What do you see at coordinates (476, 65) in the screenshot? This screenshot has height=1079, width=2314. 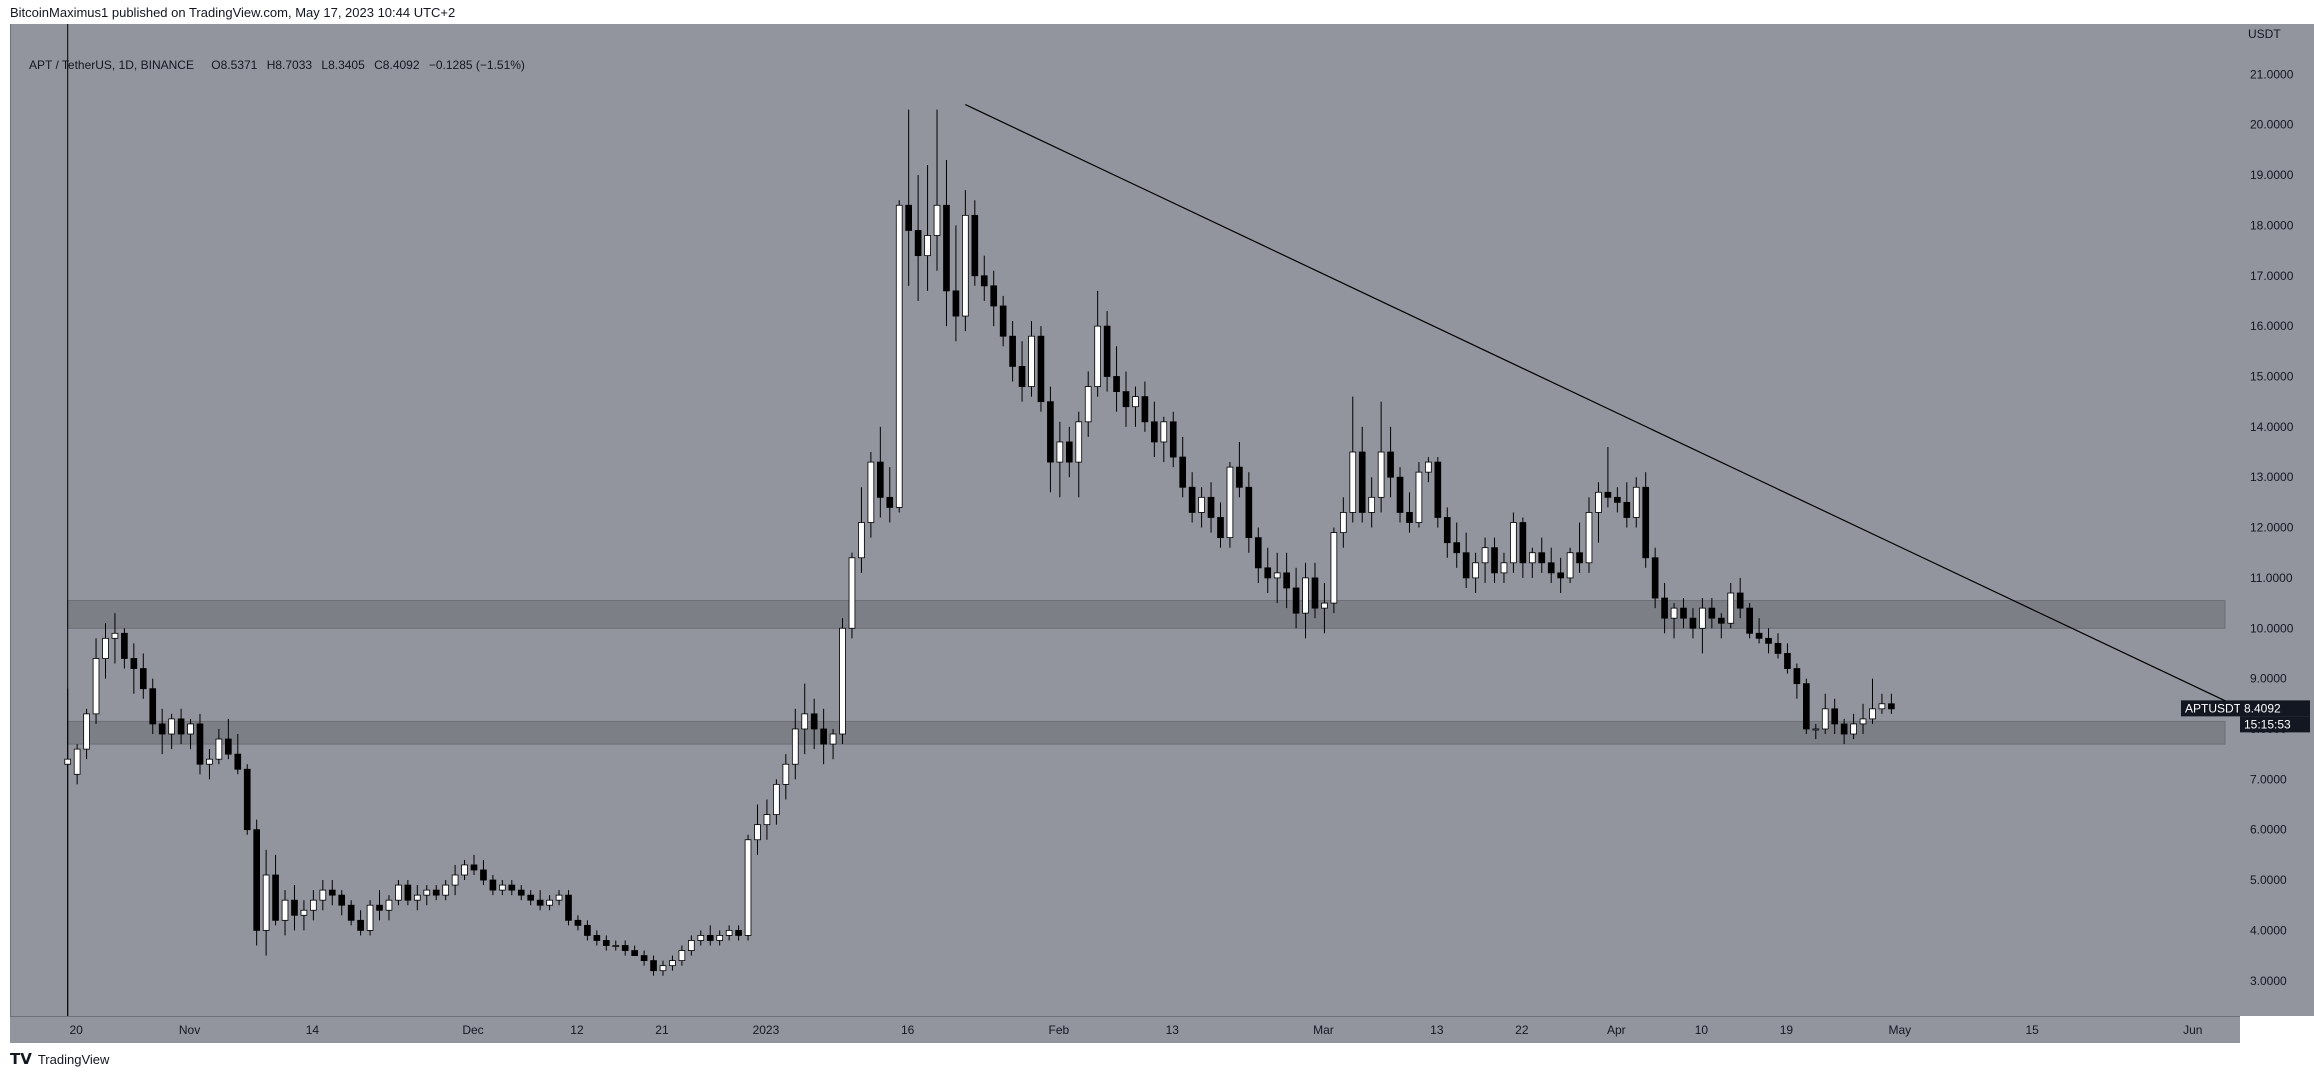 I see `change-value: −0.1285 (−1.51%)` at bounding box center [476, 65].